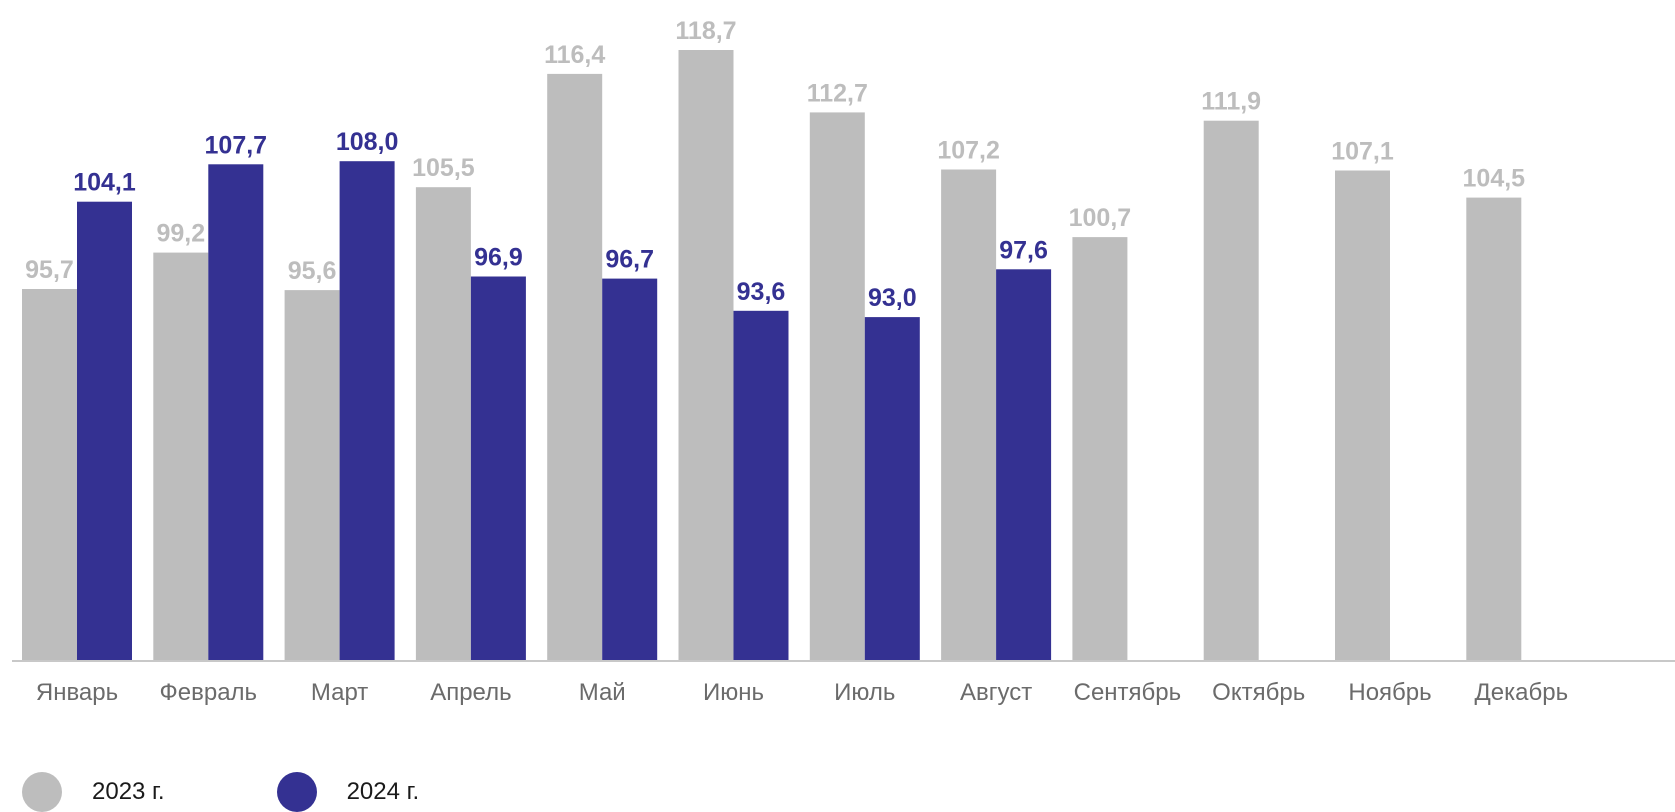  What do you see at coordinates (312, 271) in the screenshot?
I see `value-label-2023-3: 95,6` at bounding box center [312, 271].